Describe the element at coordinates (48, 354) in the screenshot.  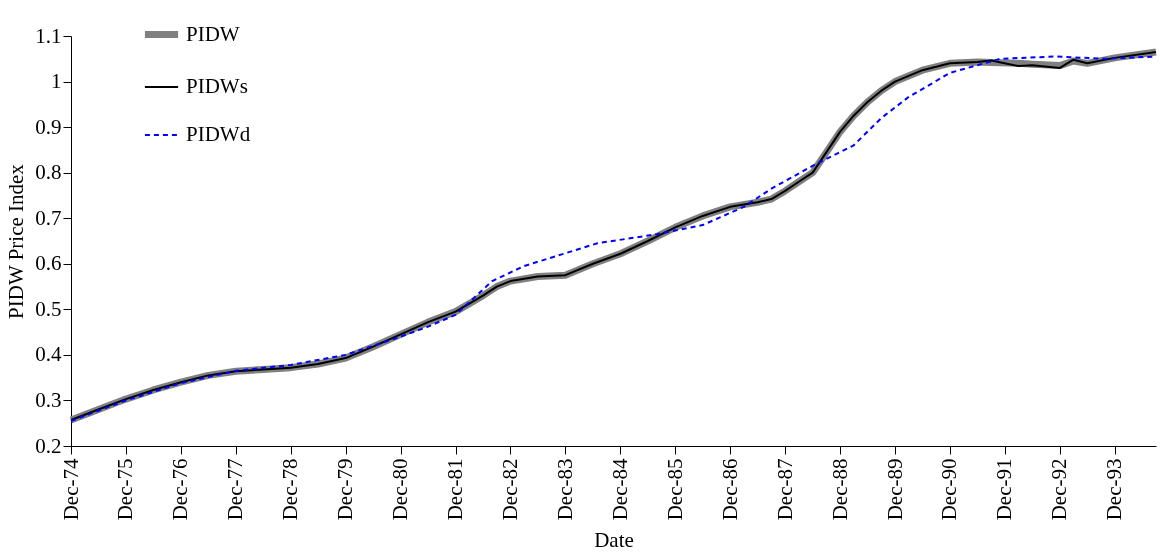
I see `y-tick-label: 0.4` at that location.